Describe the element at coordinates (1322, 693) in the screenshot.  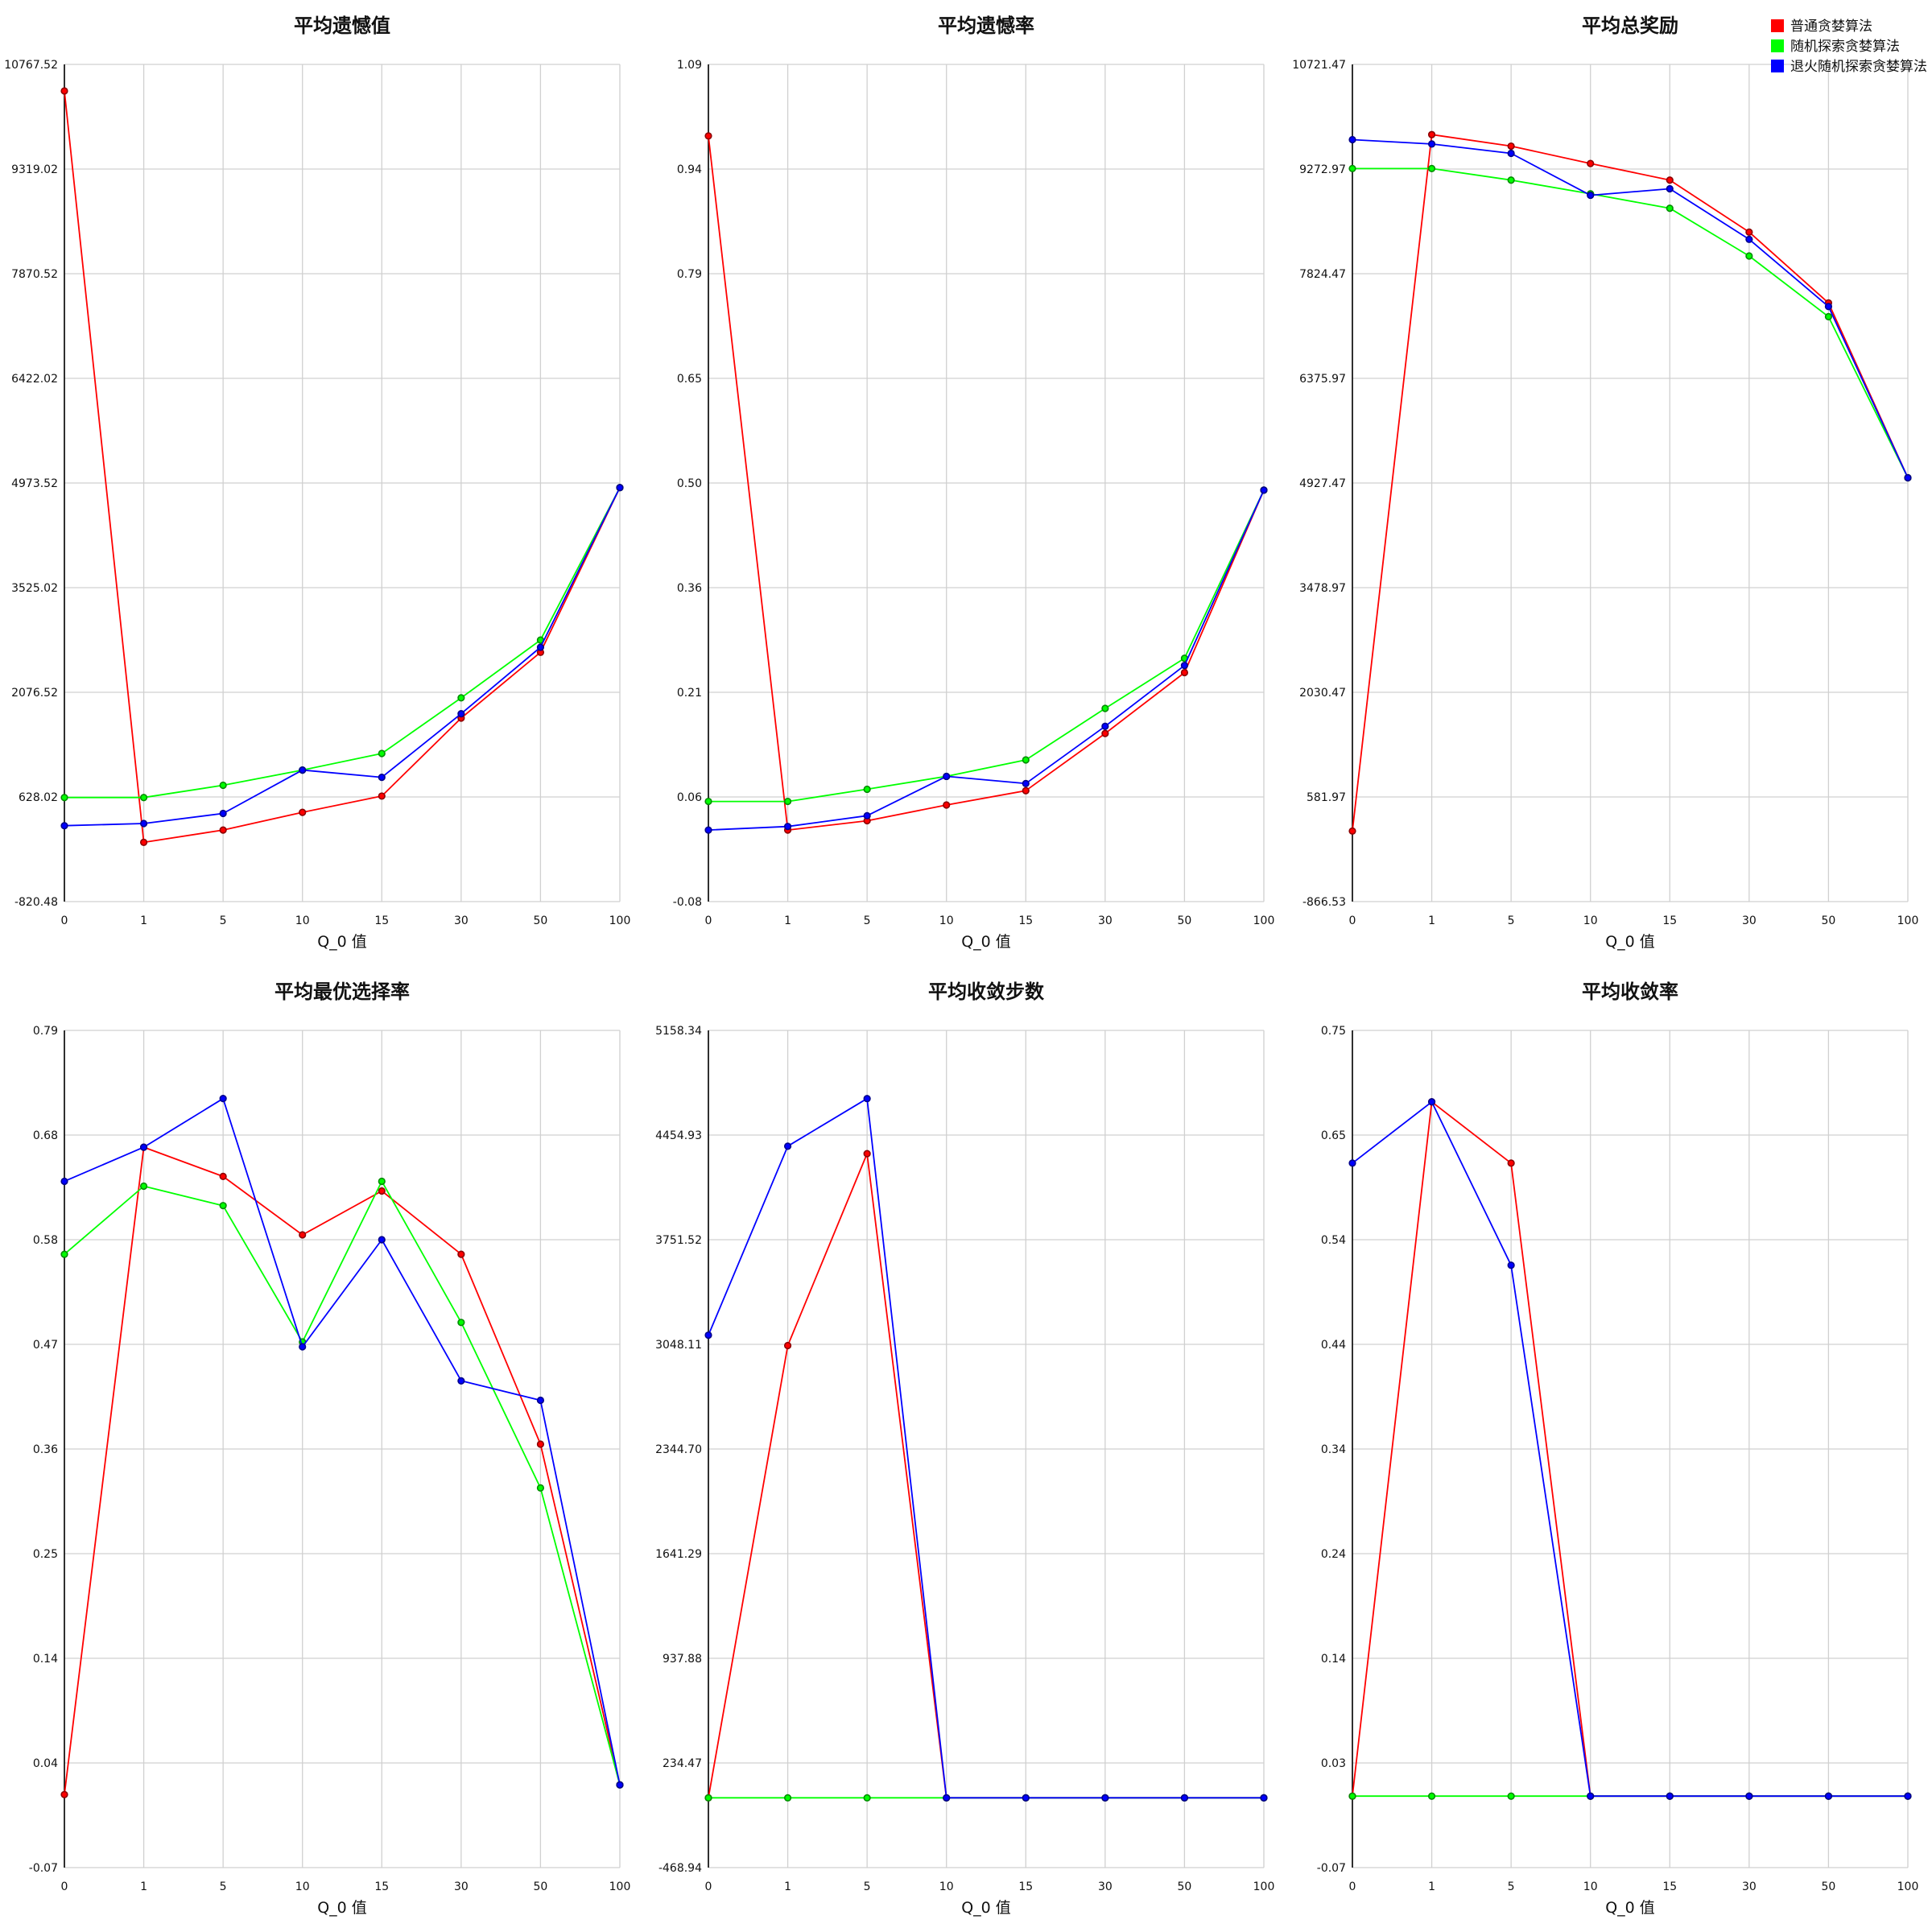
I see `y-tick-label: 2030.47` at that location.